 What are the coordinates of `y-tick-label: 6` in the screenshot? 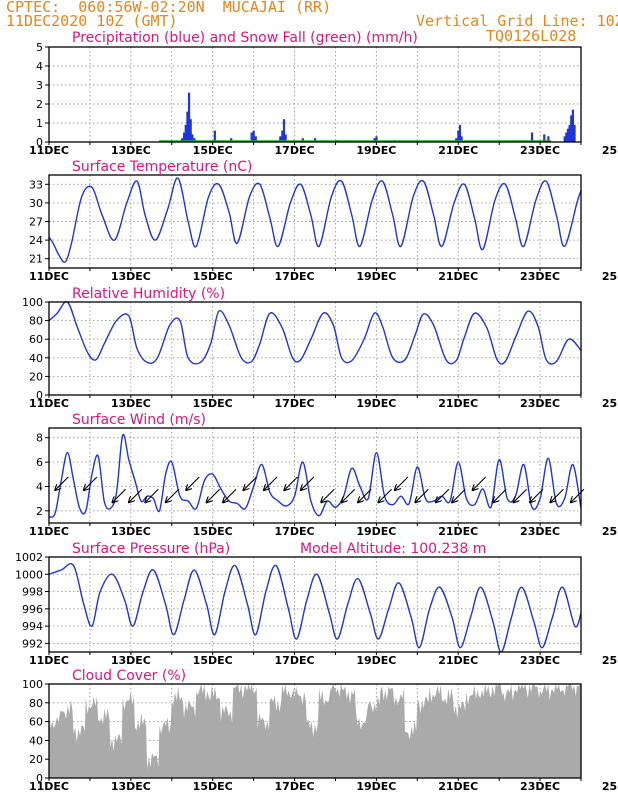 It's located at (39, 462).